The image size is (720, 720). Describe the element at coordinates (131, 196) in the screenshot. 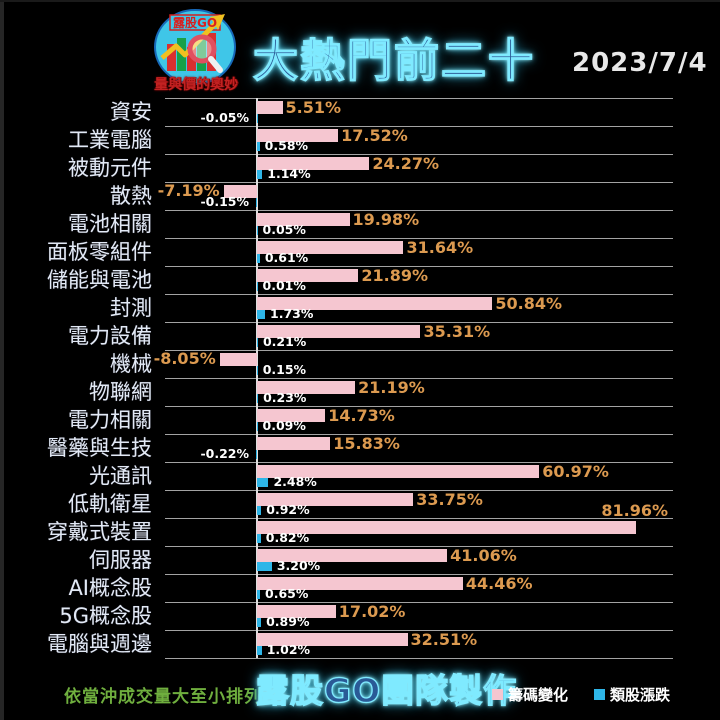

I see `category-label: 散熱` at that location.